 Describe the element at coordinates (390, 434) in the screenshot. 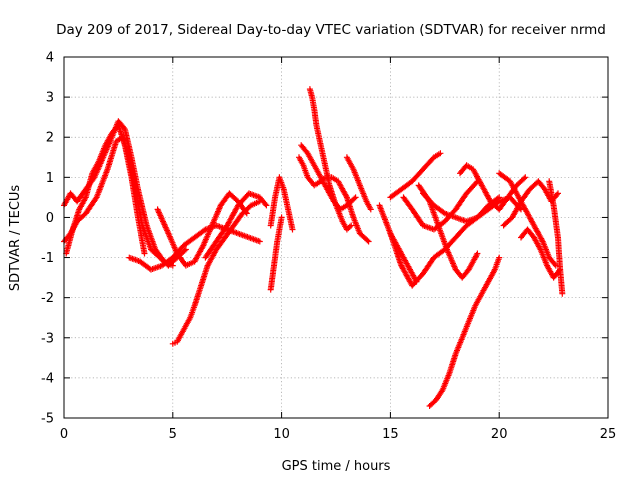

I see `x-tick-label: 15` at that location.